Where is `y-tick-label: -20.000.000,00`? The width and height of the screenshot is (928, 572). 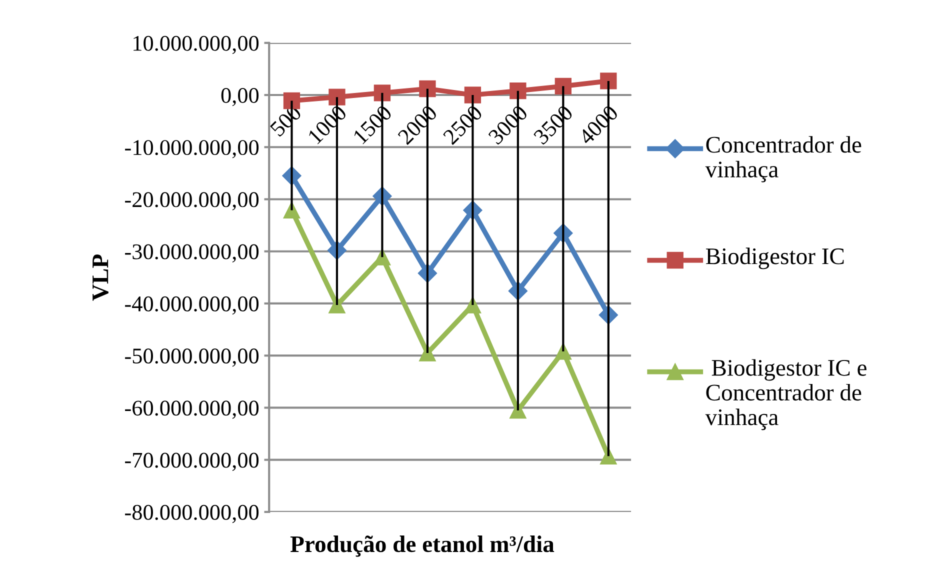 y-tick-label: -20.000.000,00 is located at coordinates (192, 201).